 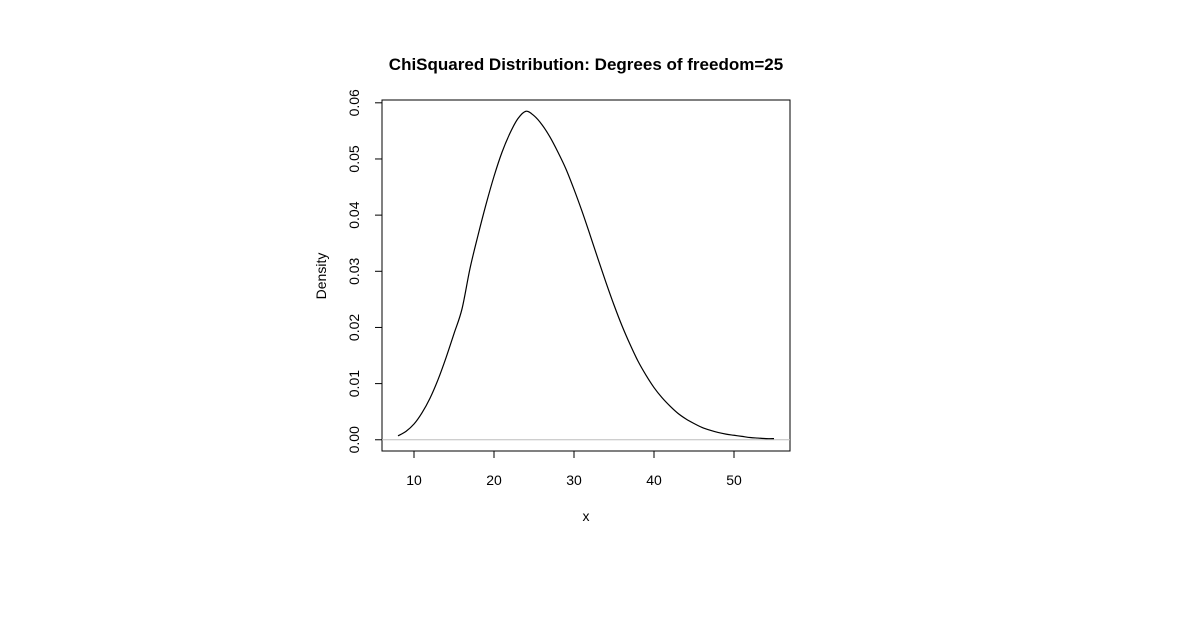 What do you see at coordinates (354, 214) in the screenshot?
I see `y-tick-label: 0.04` at bounding box center [354, 214].